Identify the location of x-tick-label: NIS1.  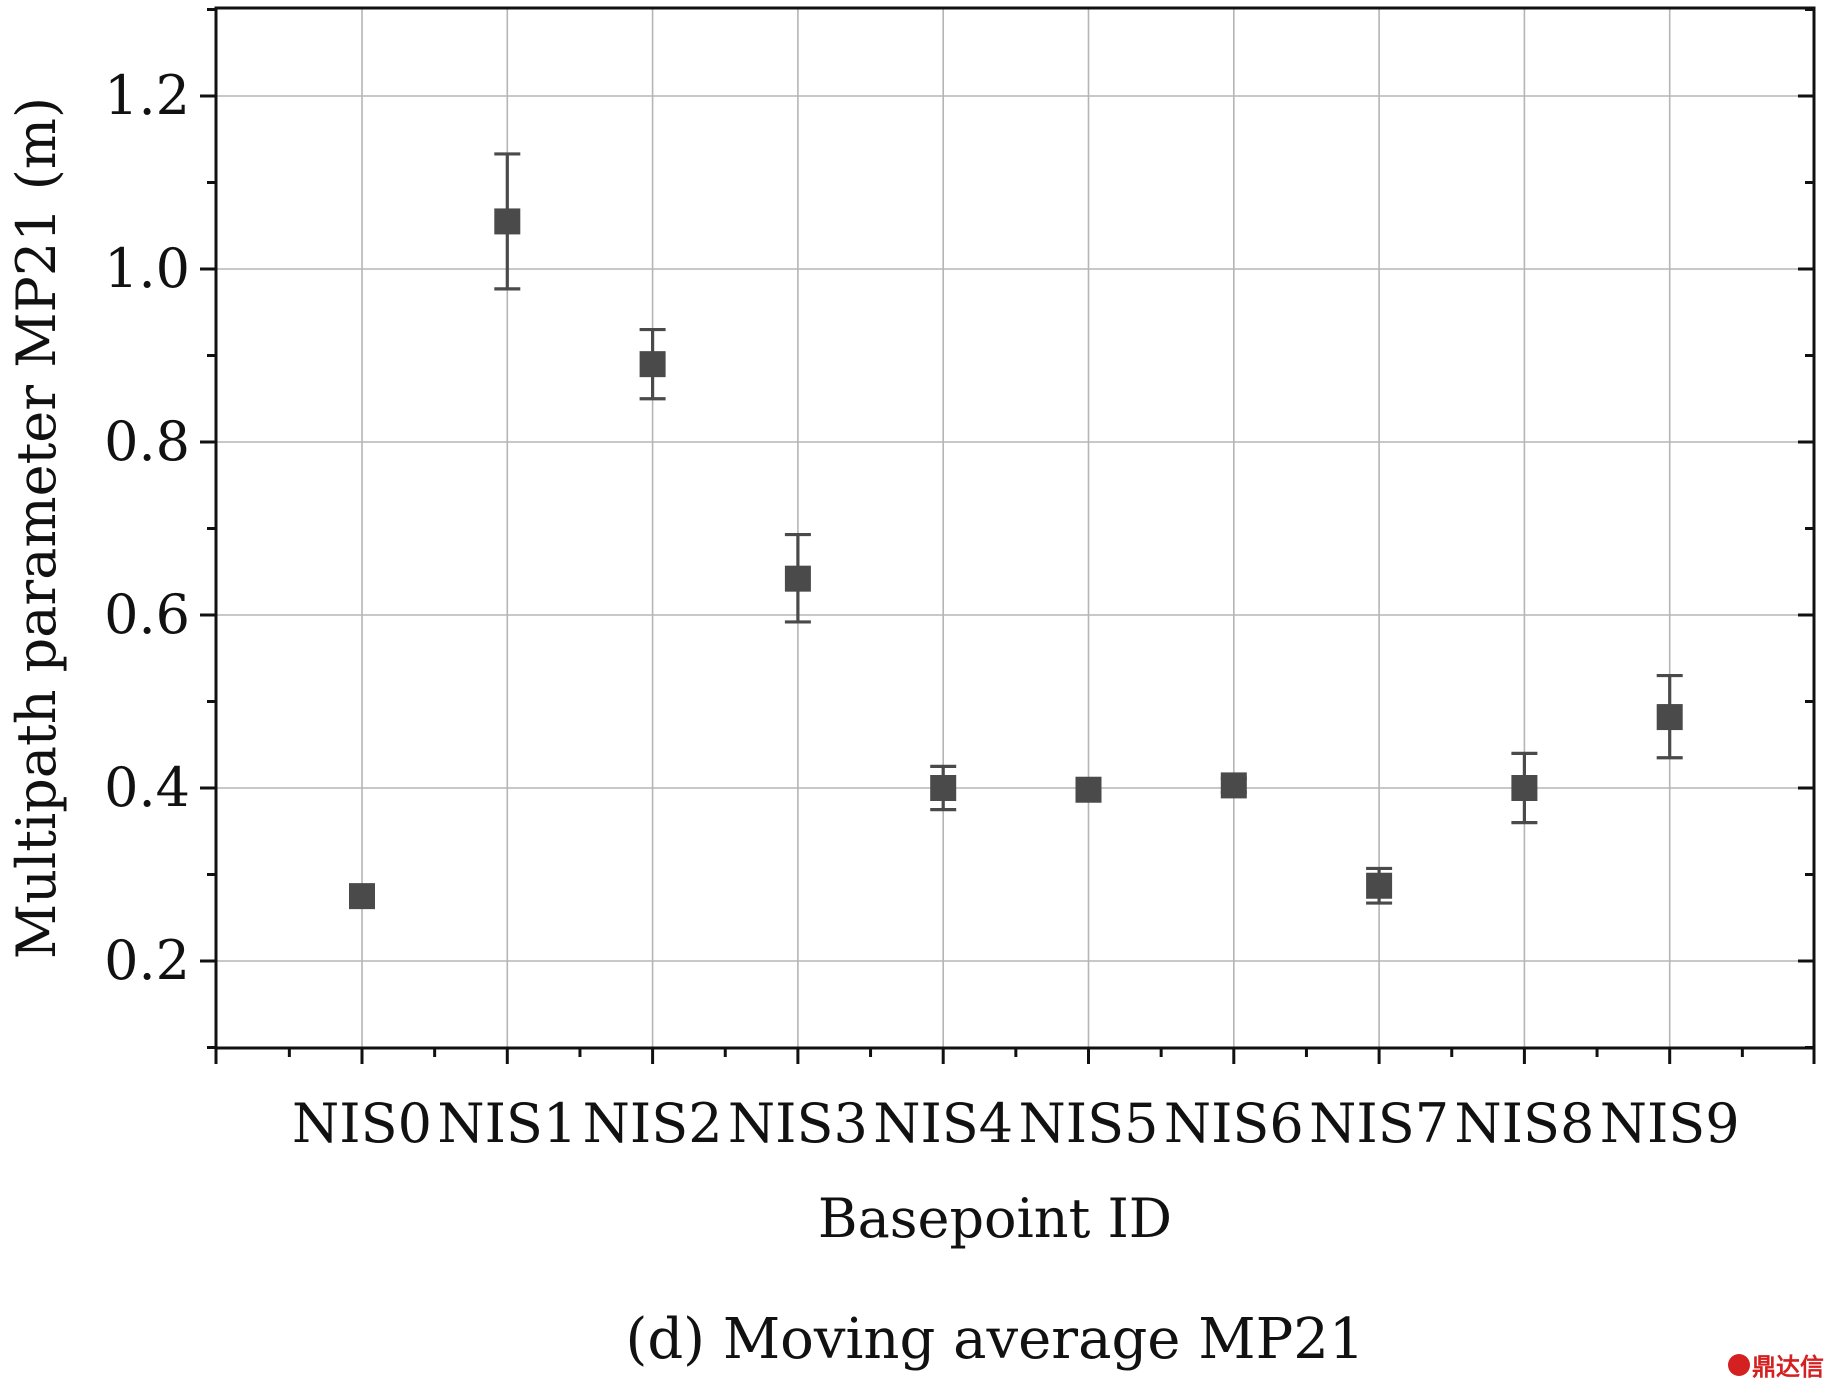
(507, 1123).